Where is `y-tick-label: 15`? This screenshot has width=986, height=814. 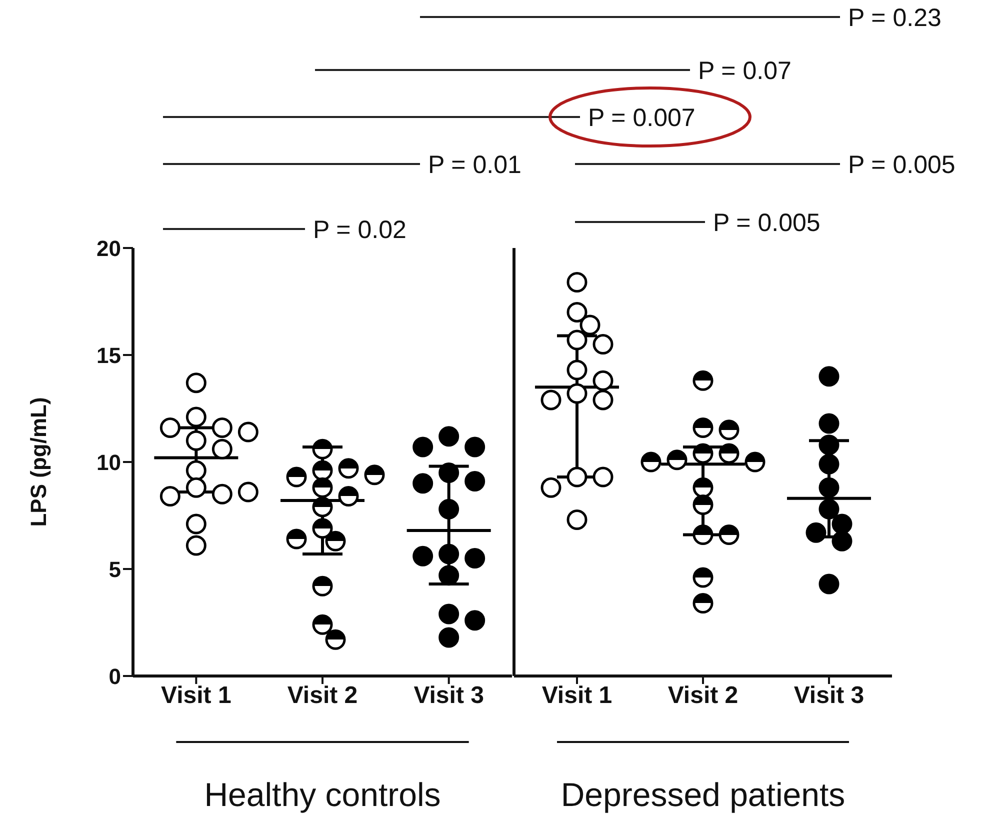
y-tick-label: 15 is located at coordinates (108, 355).